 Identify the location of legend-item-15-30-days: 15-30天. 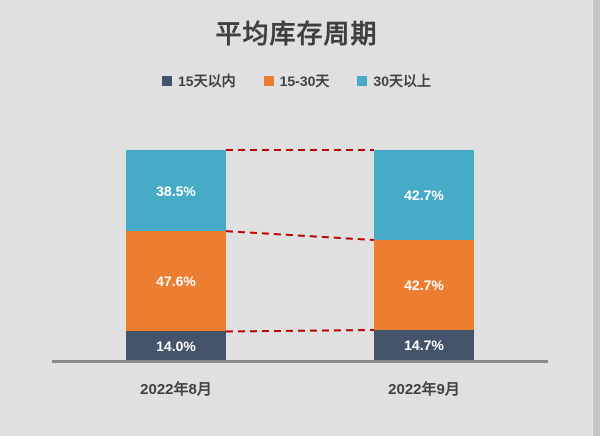
(296, 81).